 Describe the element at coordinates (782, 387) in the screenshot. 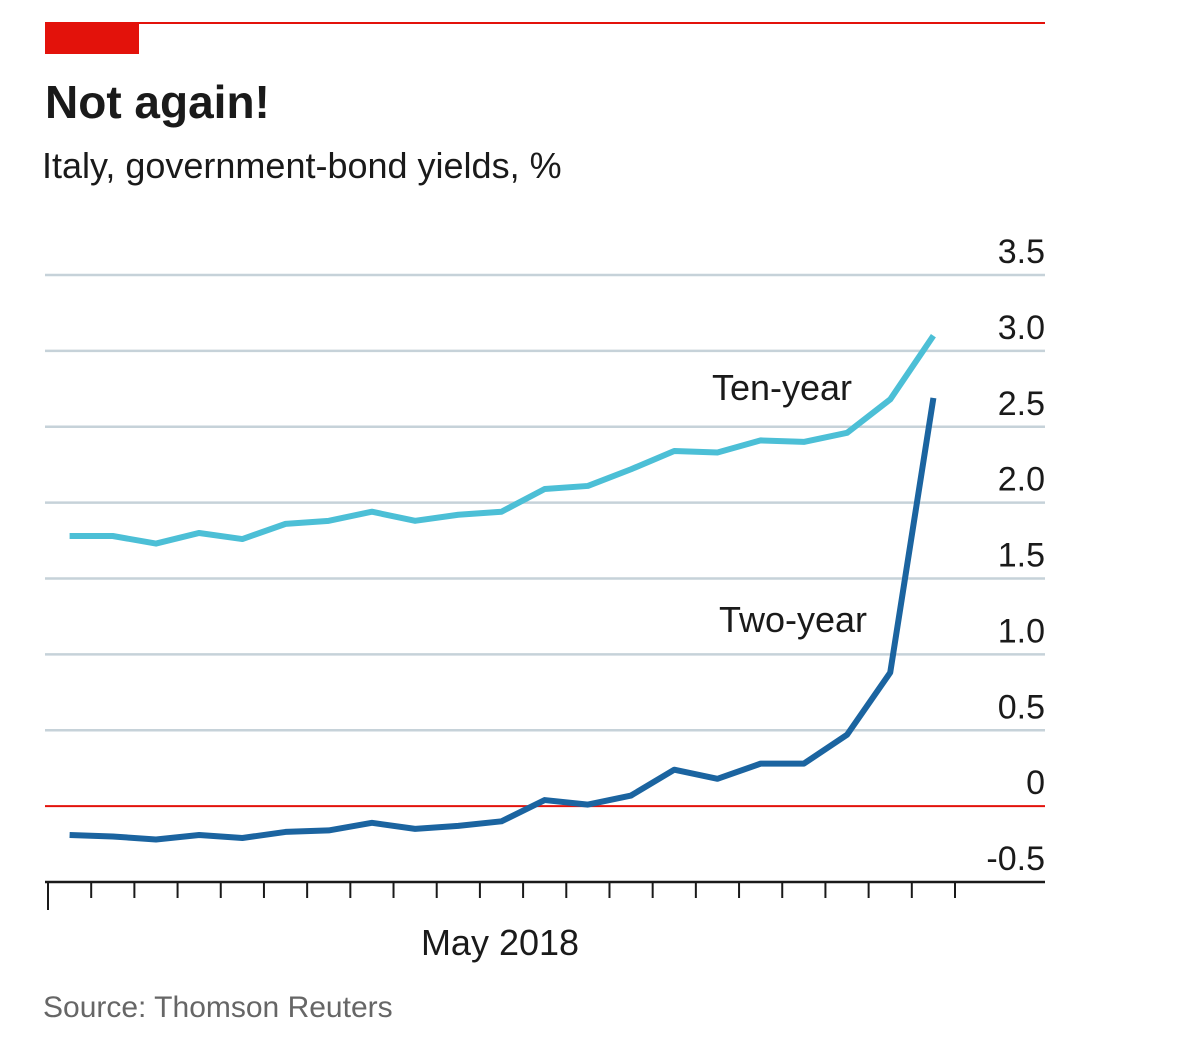

I see `series-label: Ten-year` at that location.